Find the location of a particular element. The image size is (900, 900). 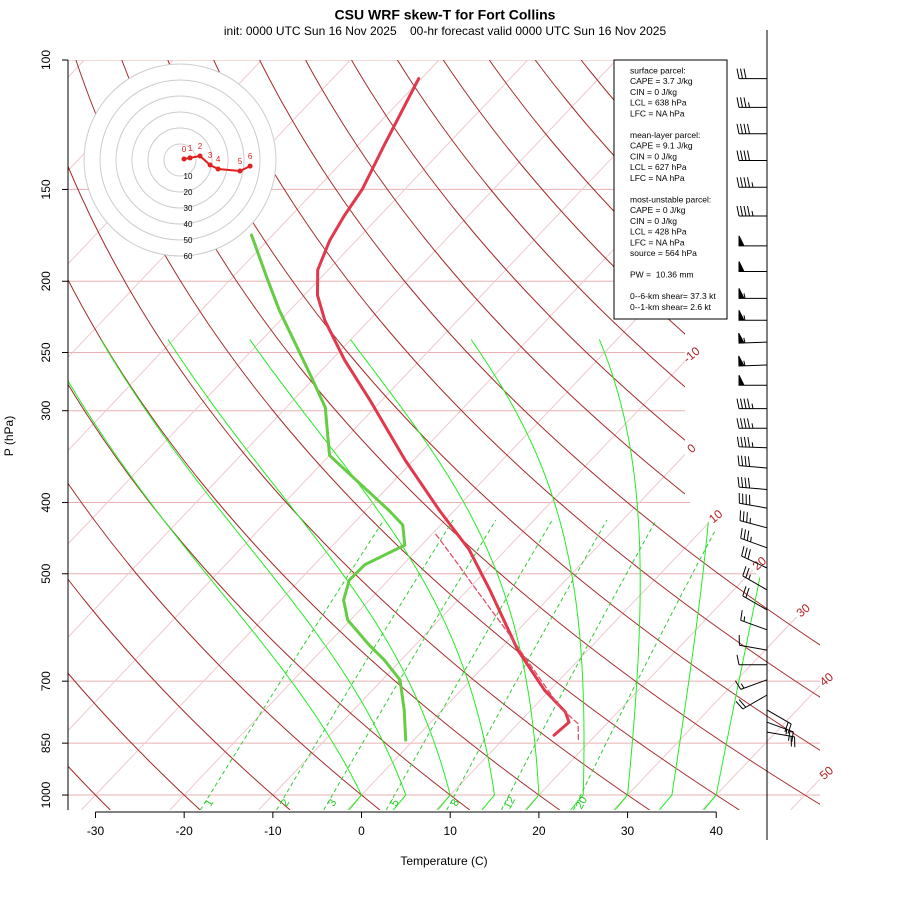

y-tick-label: 850 is located at coordinates (46, 743).